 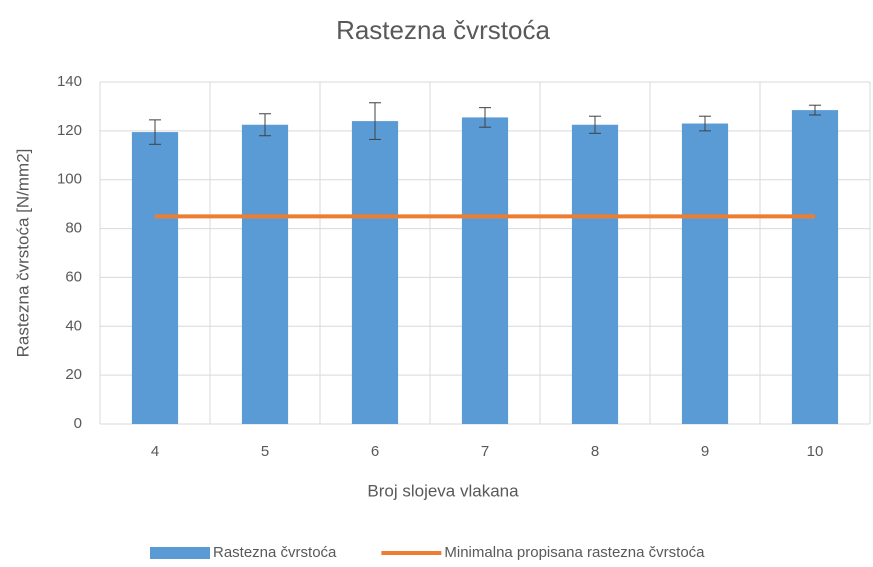 What do you see at coordinates (574, 552) in the screenshot?
I see `legend-label: Minimalna propisana rastezna čvrstoća` at bounding box center [574, 552].